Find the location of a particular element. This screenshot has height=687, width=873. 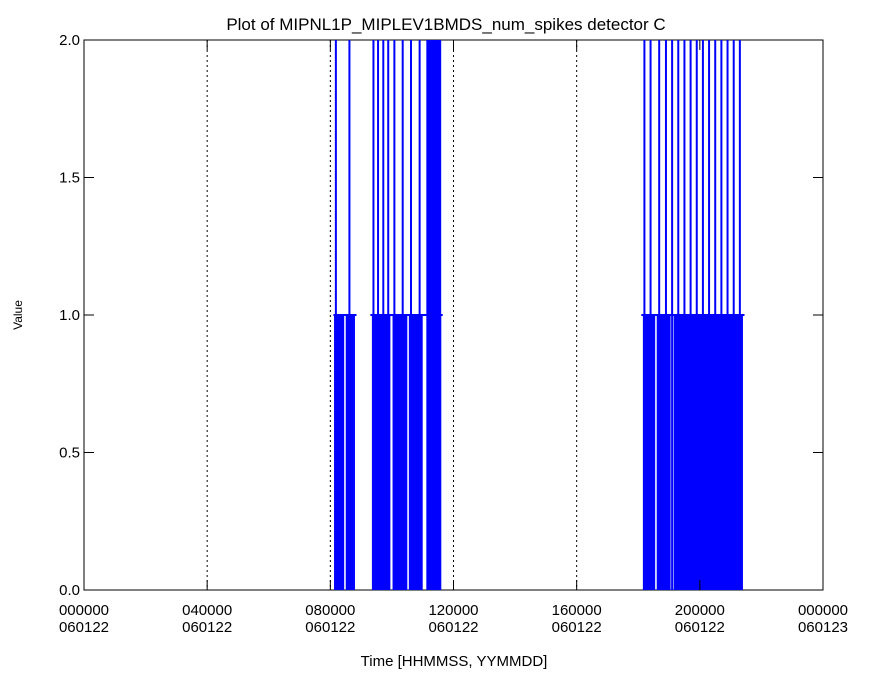

x-tick-label-time: 160000 is located at coordinates (577, 610).